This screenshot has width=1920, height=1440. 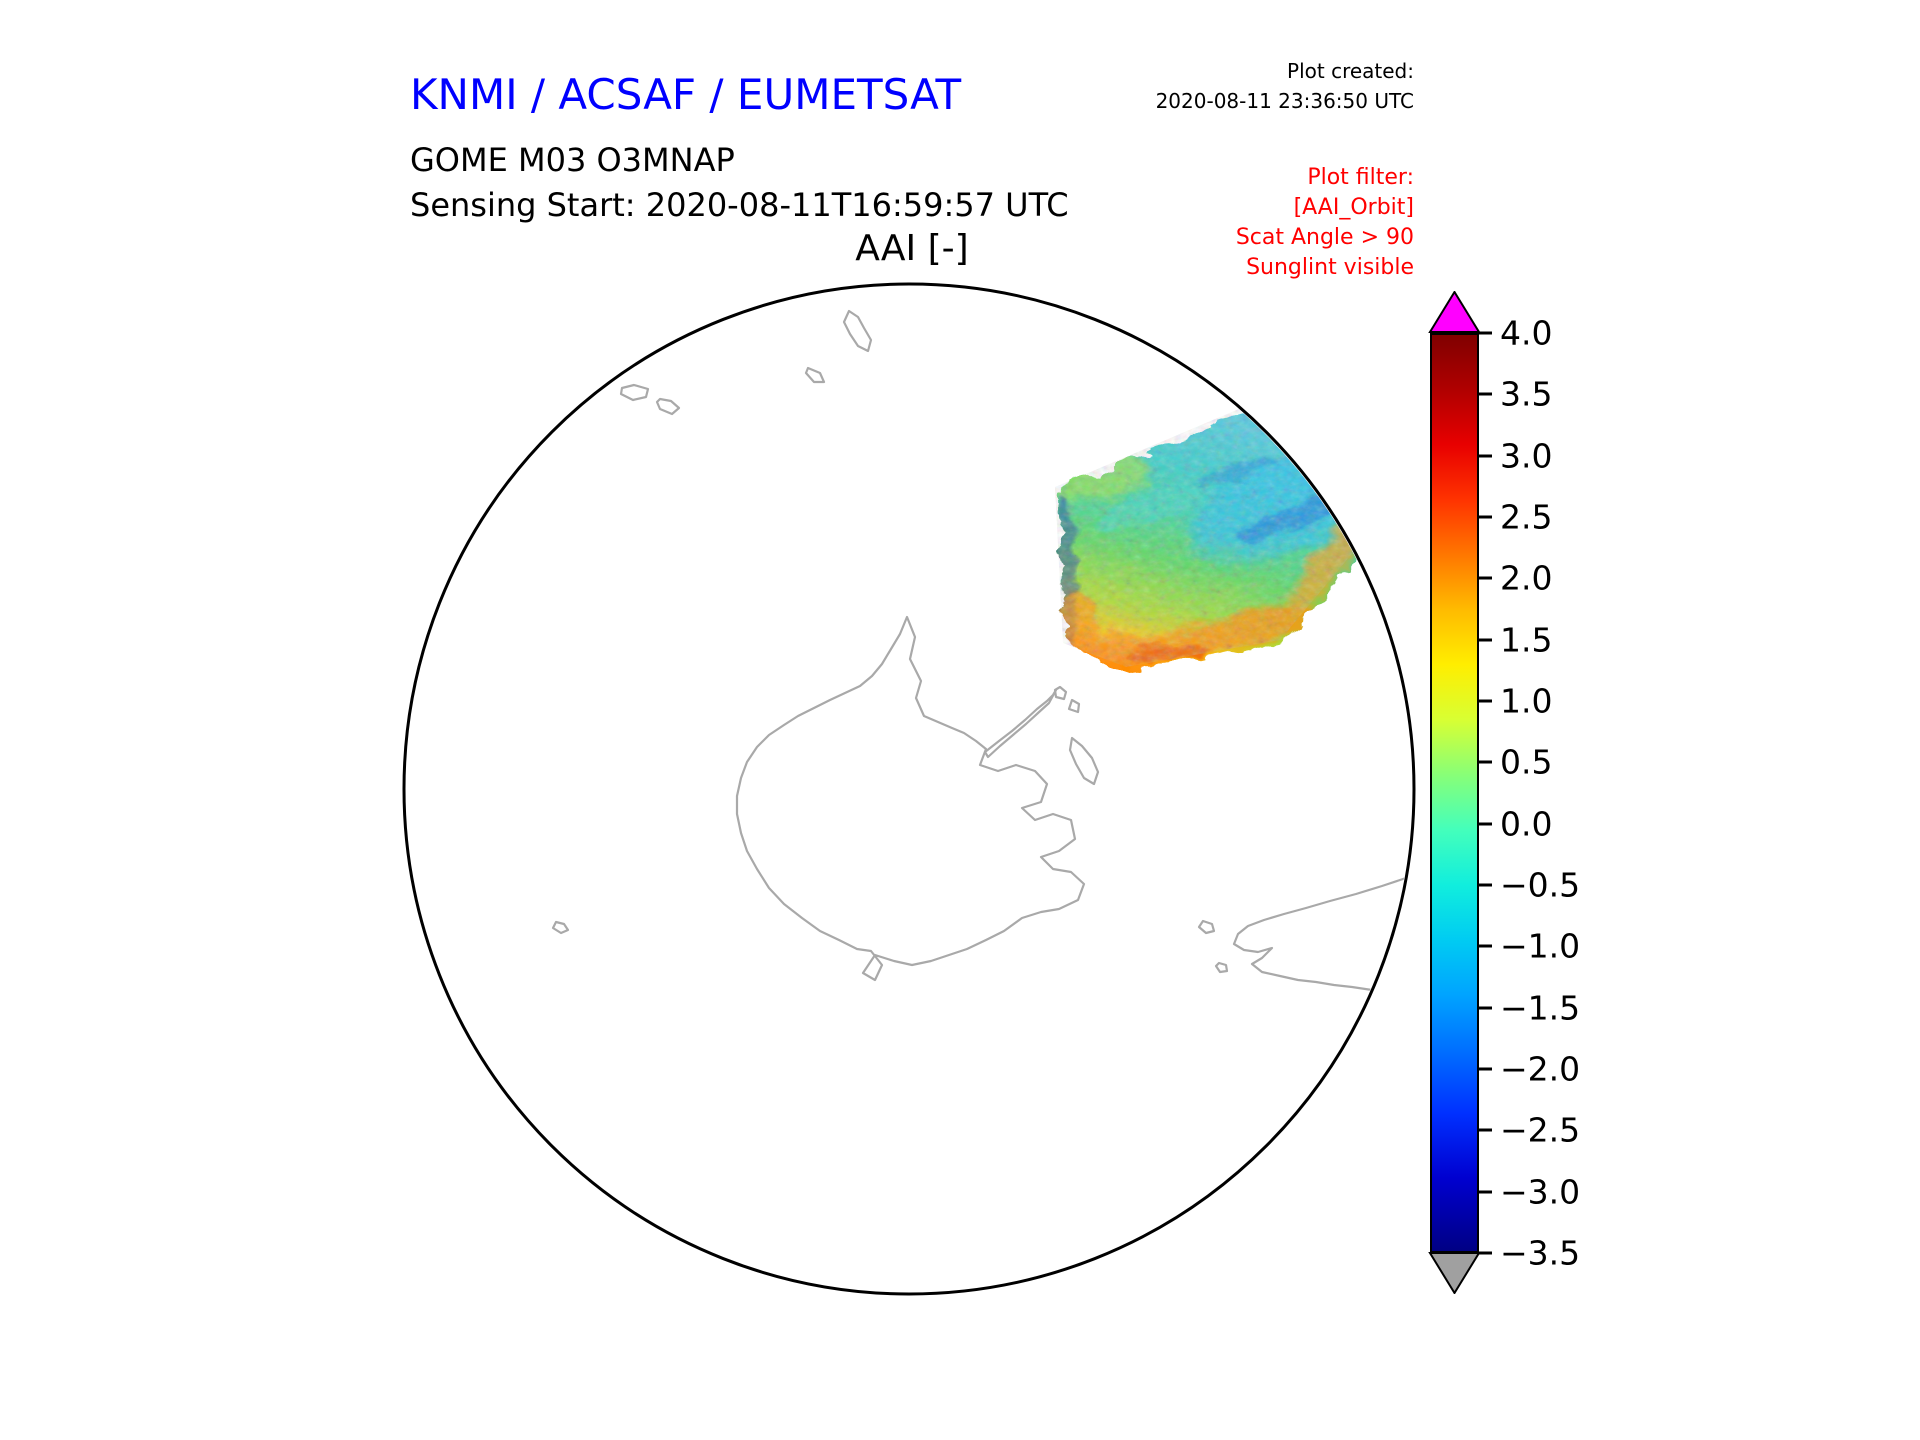 I want to click on colorbar-tick: −2.5, so click(x=1529, y=1130).